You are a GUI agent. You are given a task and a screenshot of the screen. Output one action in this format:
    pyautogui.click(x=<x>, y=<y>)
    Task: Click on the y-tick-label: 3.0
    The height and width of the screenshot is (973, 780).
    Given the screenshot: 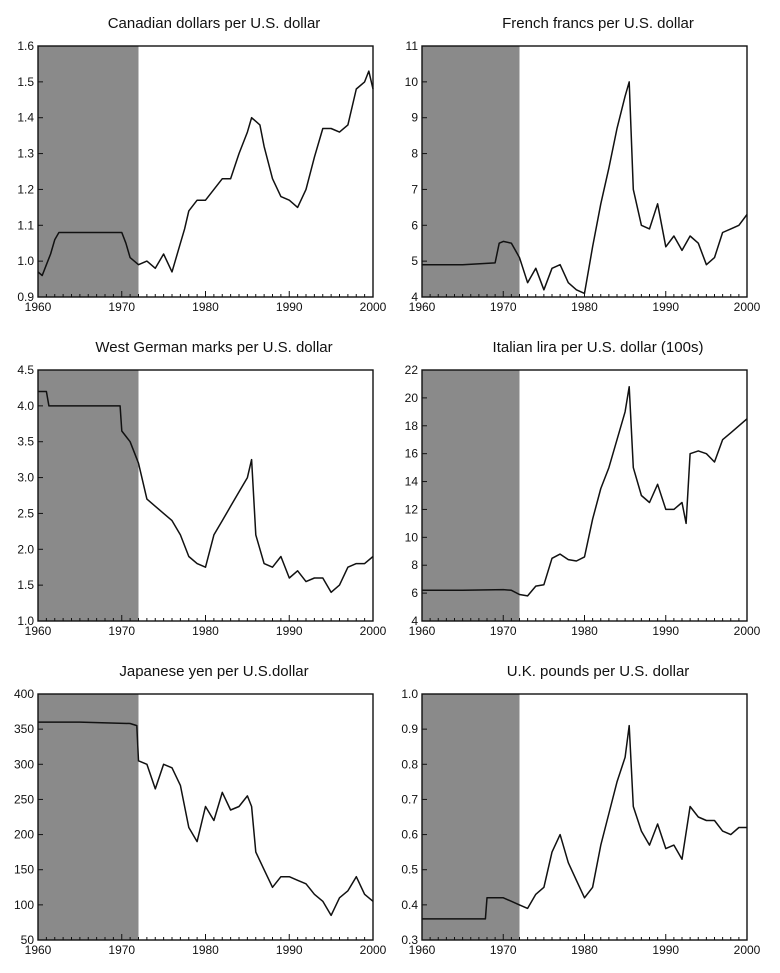 What is the action you would take?
    pyautogui.click(x=25, y=478)
    